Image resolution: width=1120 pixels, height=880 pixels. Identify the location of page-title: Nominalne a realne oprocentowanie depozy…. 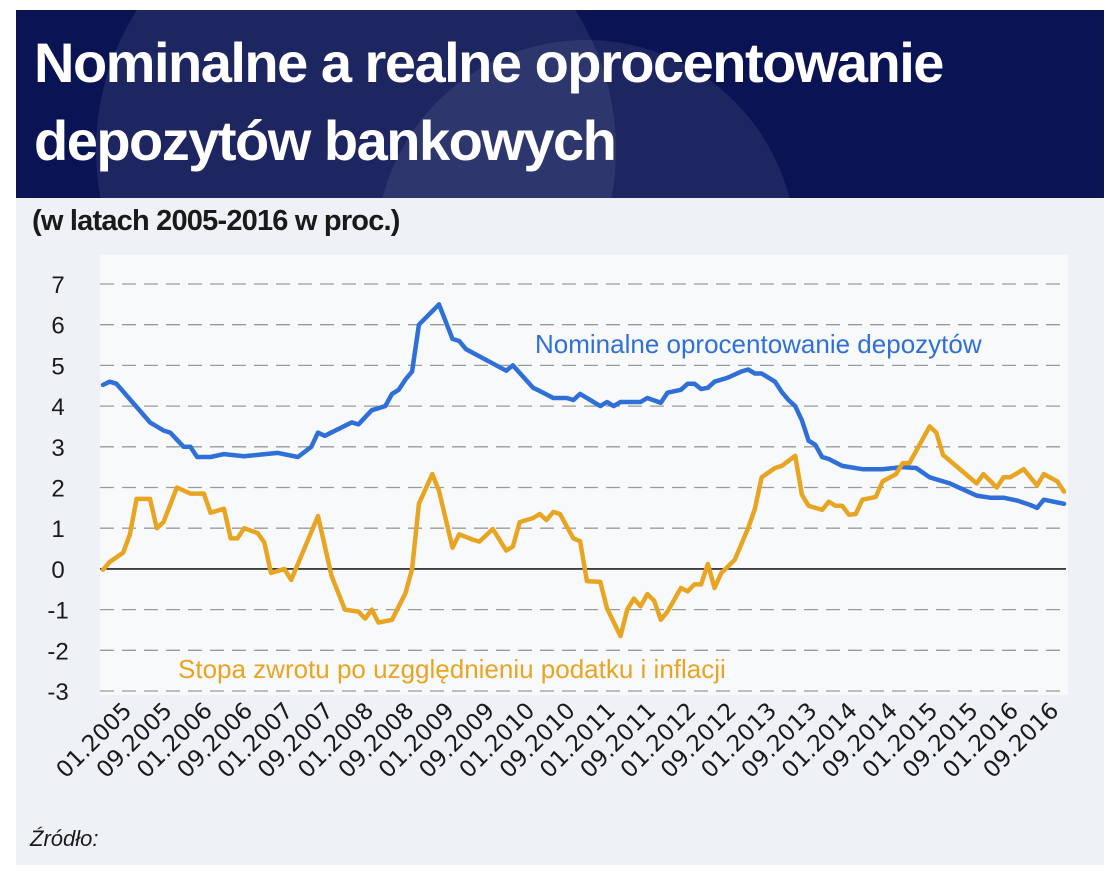
(489, 102).